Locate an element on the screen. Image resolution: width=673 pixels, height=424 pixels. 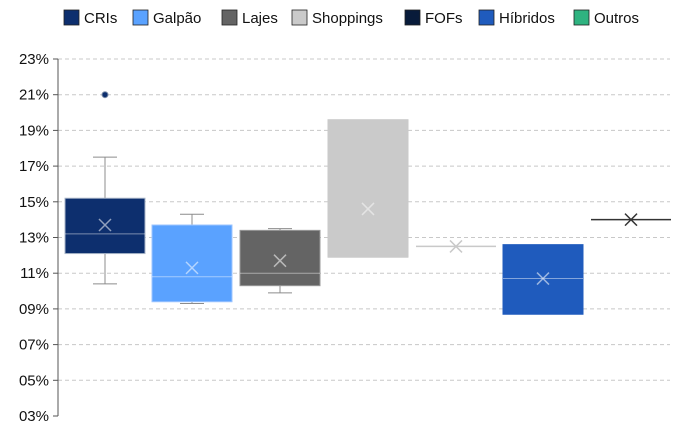
y-tick-label-11: 11% is located at coordinates (34, 273).